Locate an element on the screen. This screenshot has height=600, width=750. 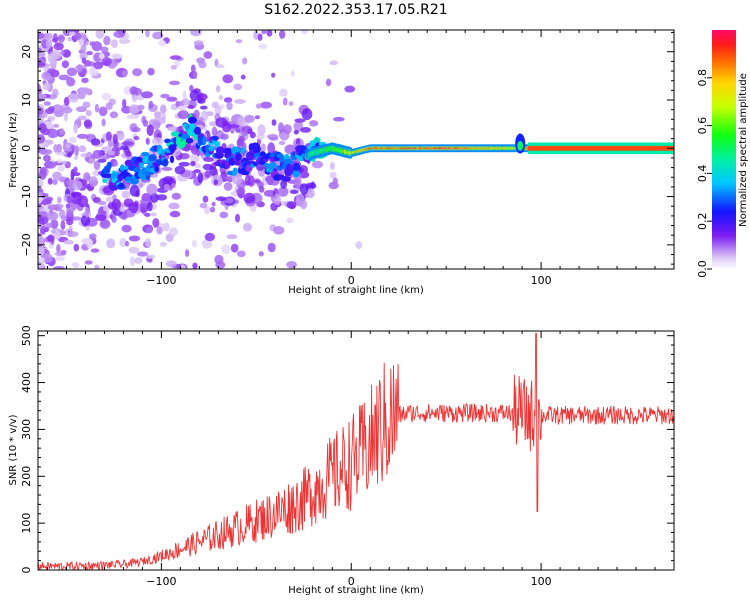
snr-x-tick-label: 0 is located at coordinates (351, 581).